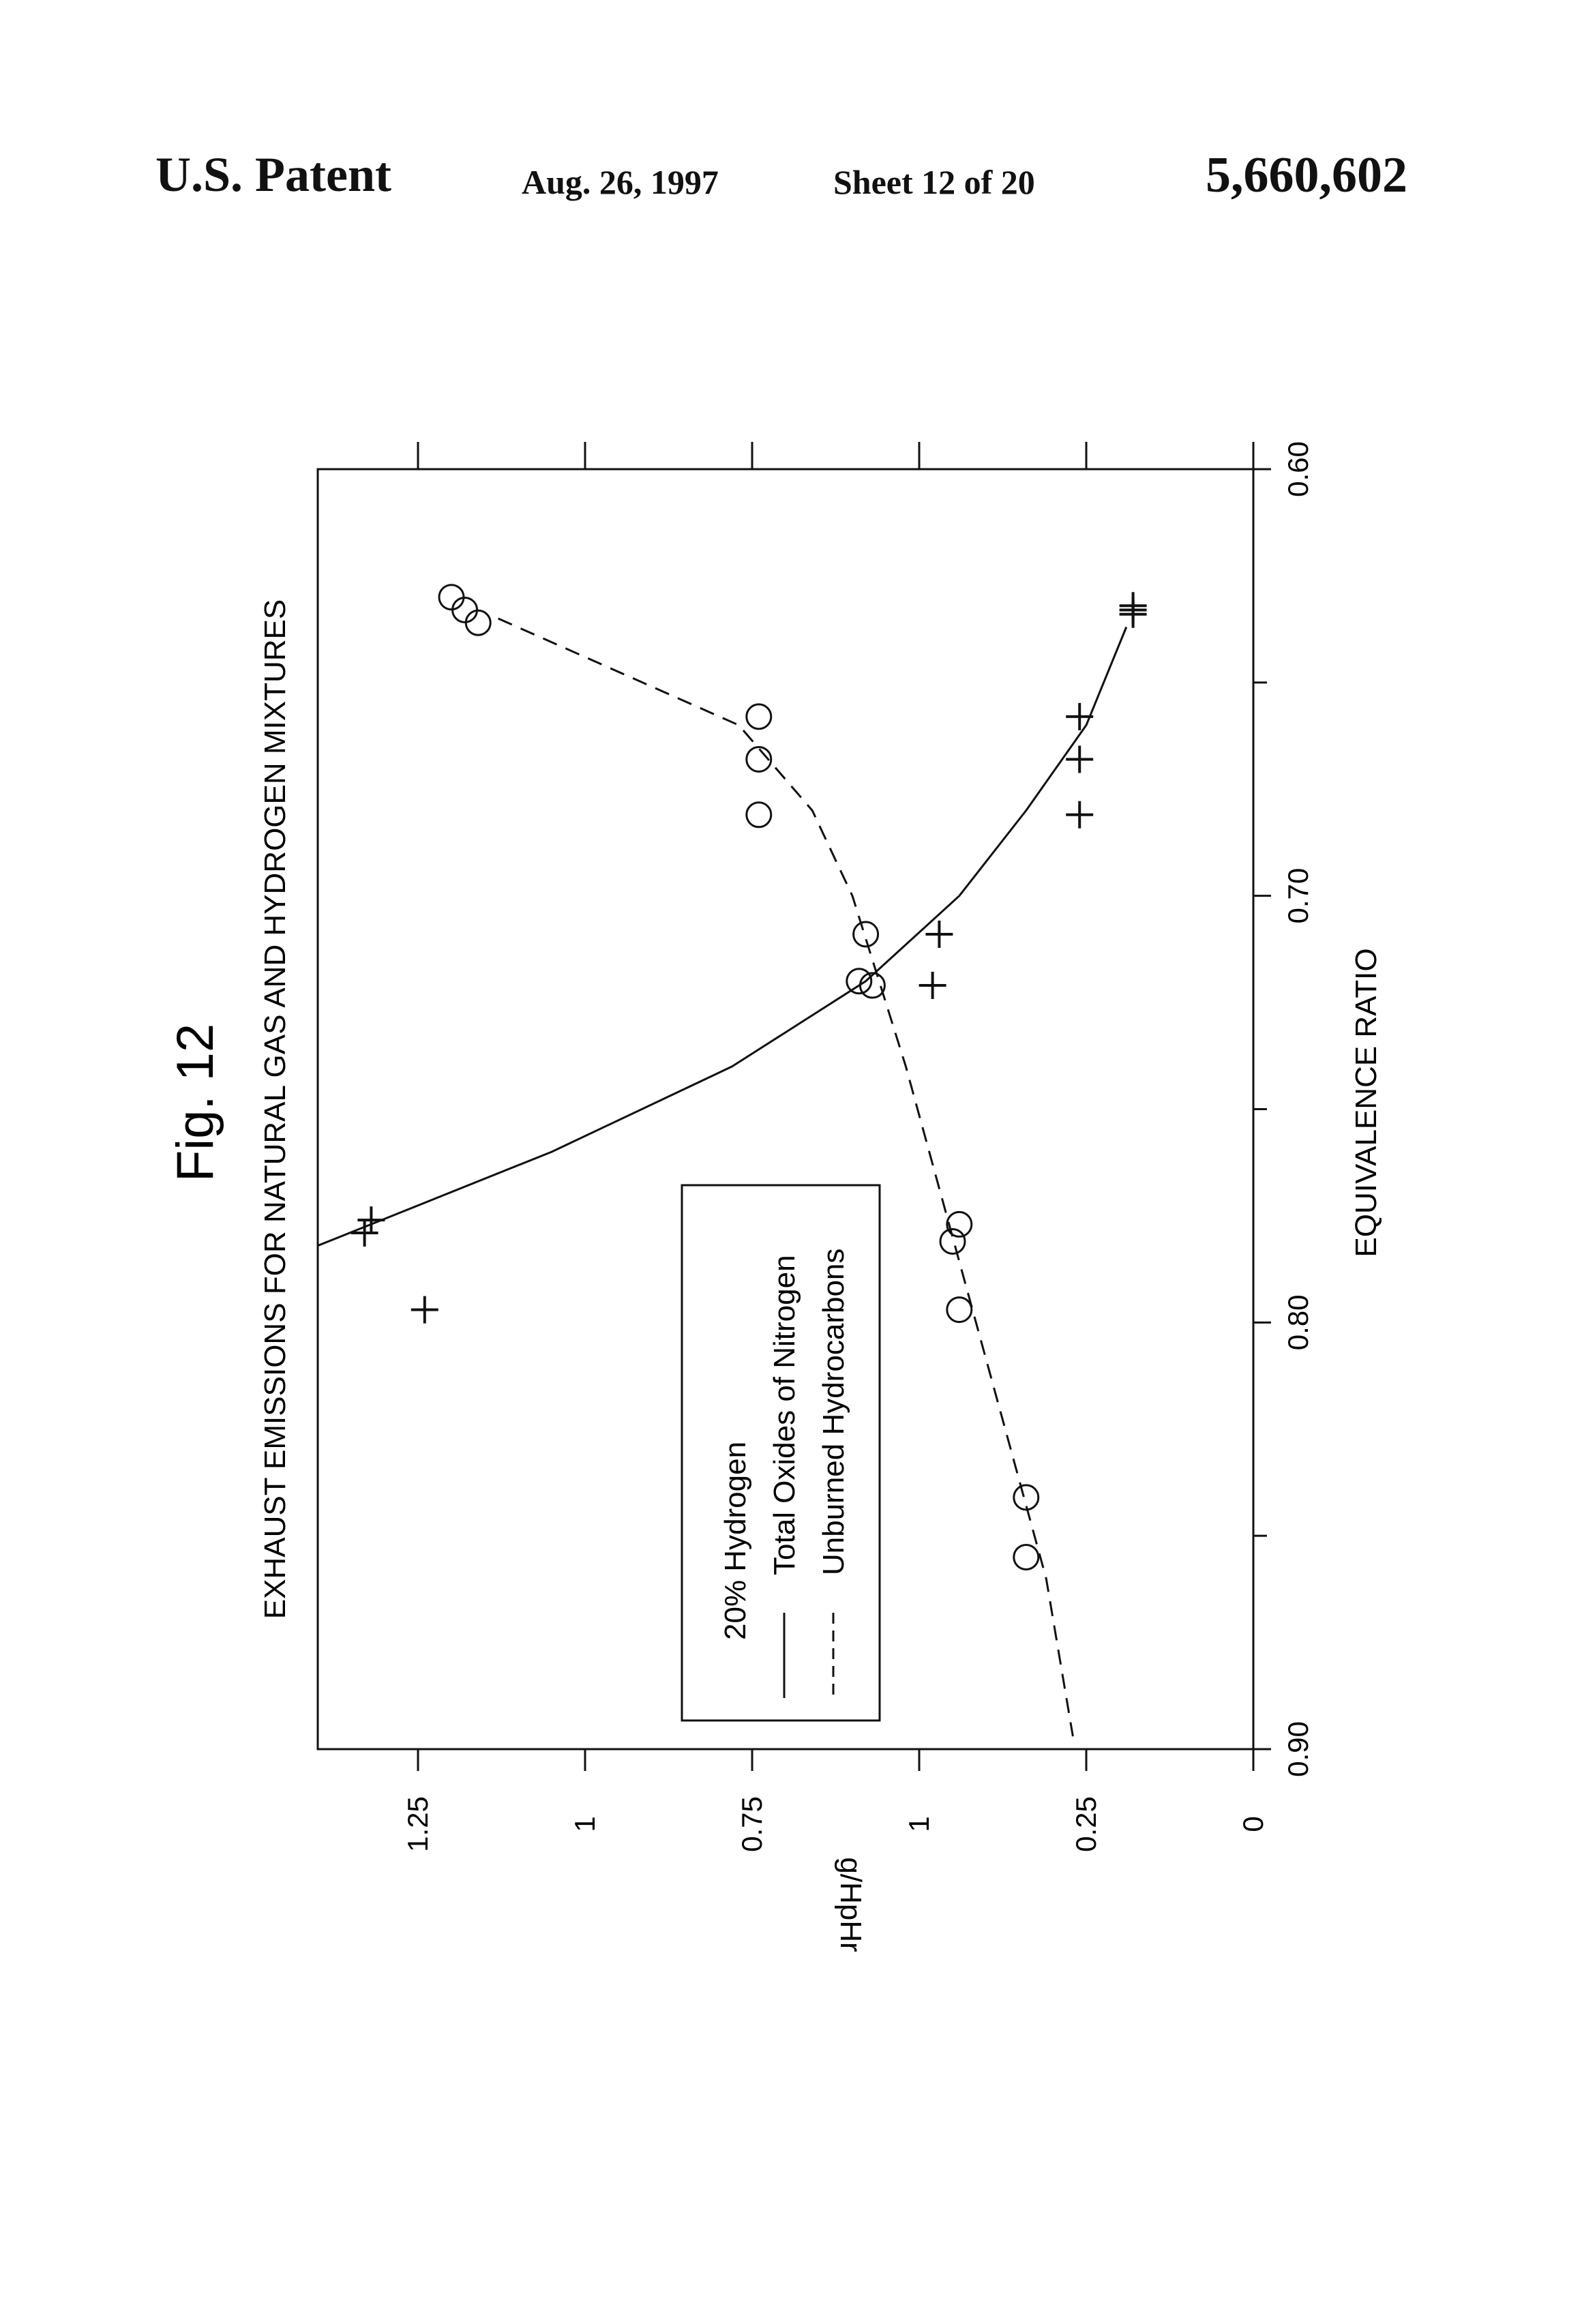 The width and height of the screenshot is (1582, 2324). Describe the element at coordinates (195, 1103) in the screenshot. I see `figure-label: Fig. 12` at that location.